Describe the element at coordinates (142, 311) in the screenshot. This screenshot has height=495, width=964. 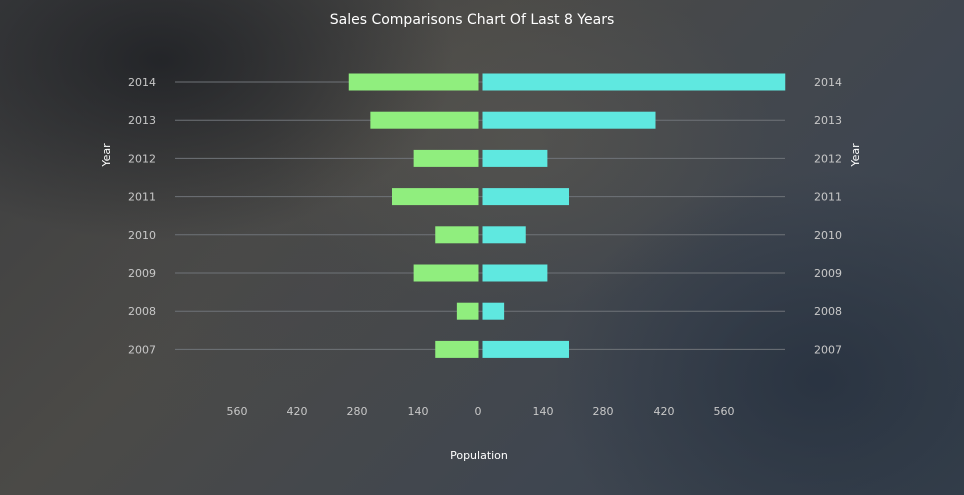
I see `y-tick-label-left: 2008` at that location.